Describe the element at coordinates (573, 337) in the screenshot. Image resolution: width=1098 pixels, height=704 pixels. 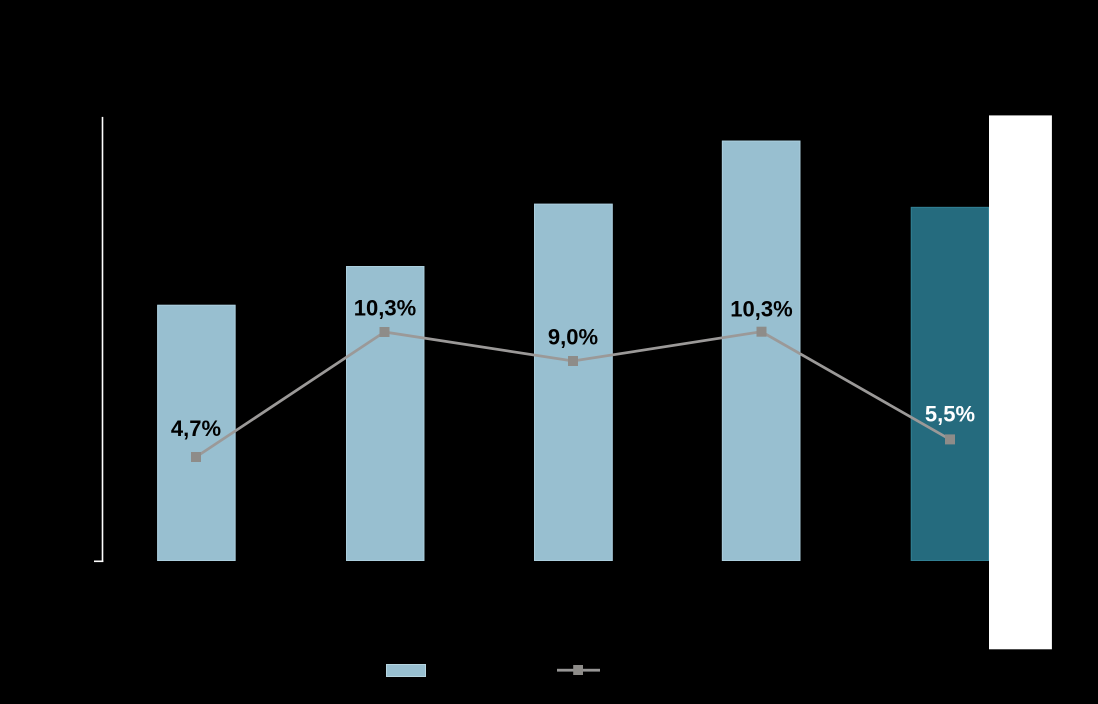
I see `svg-text: 9,0%` at that location.